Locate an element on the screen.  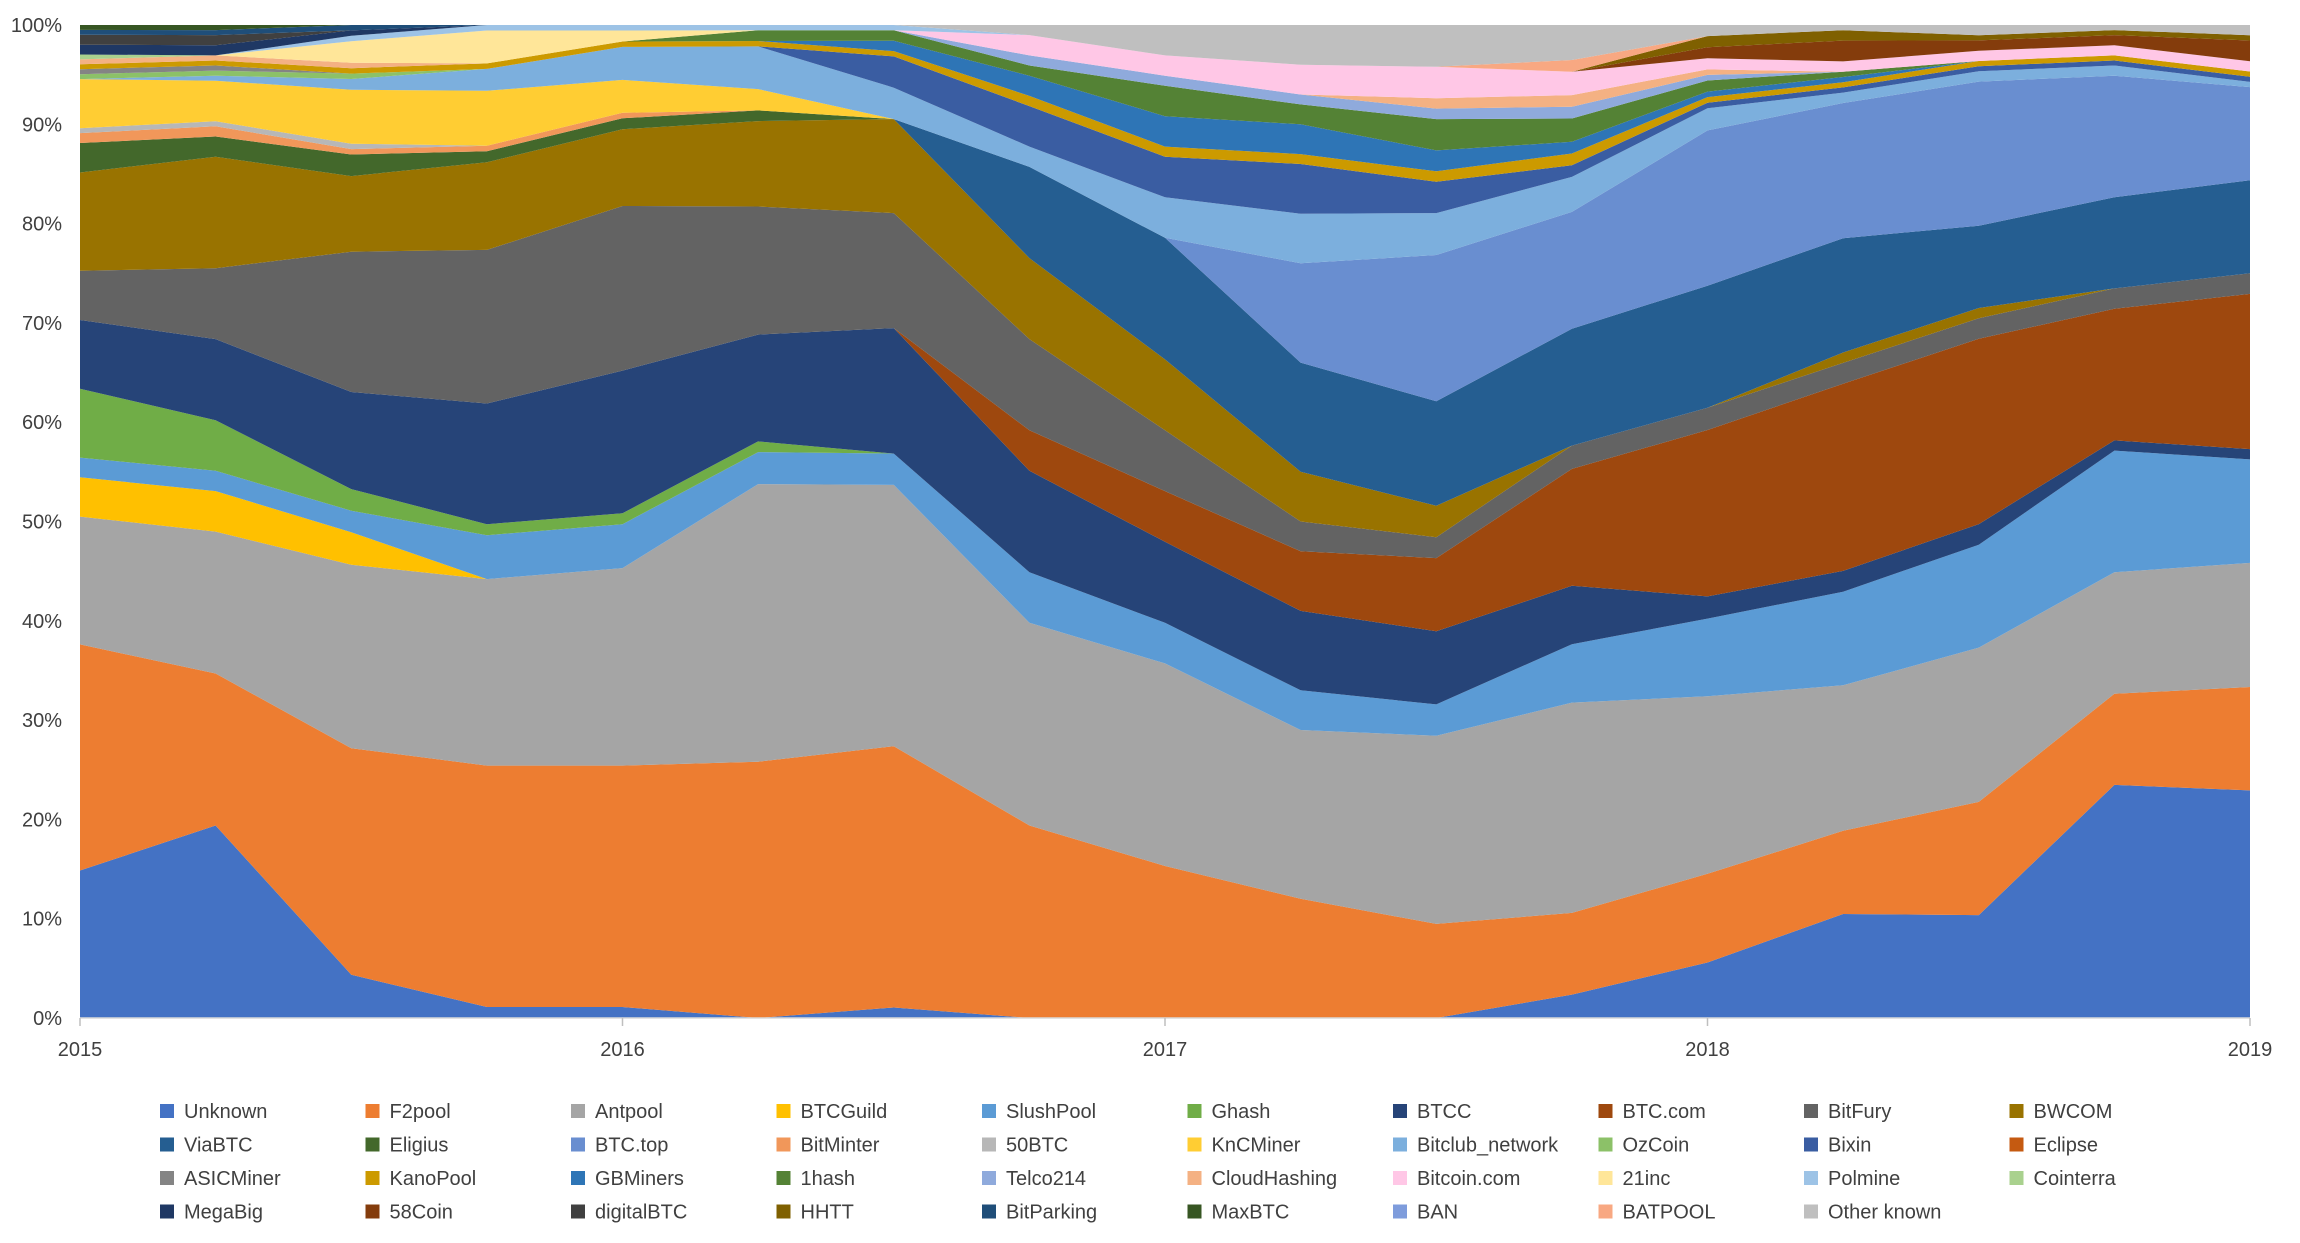
legend-label: Ghash is located at coordinates (1241, 1112).